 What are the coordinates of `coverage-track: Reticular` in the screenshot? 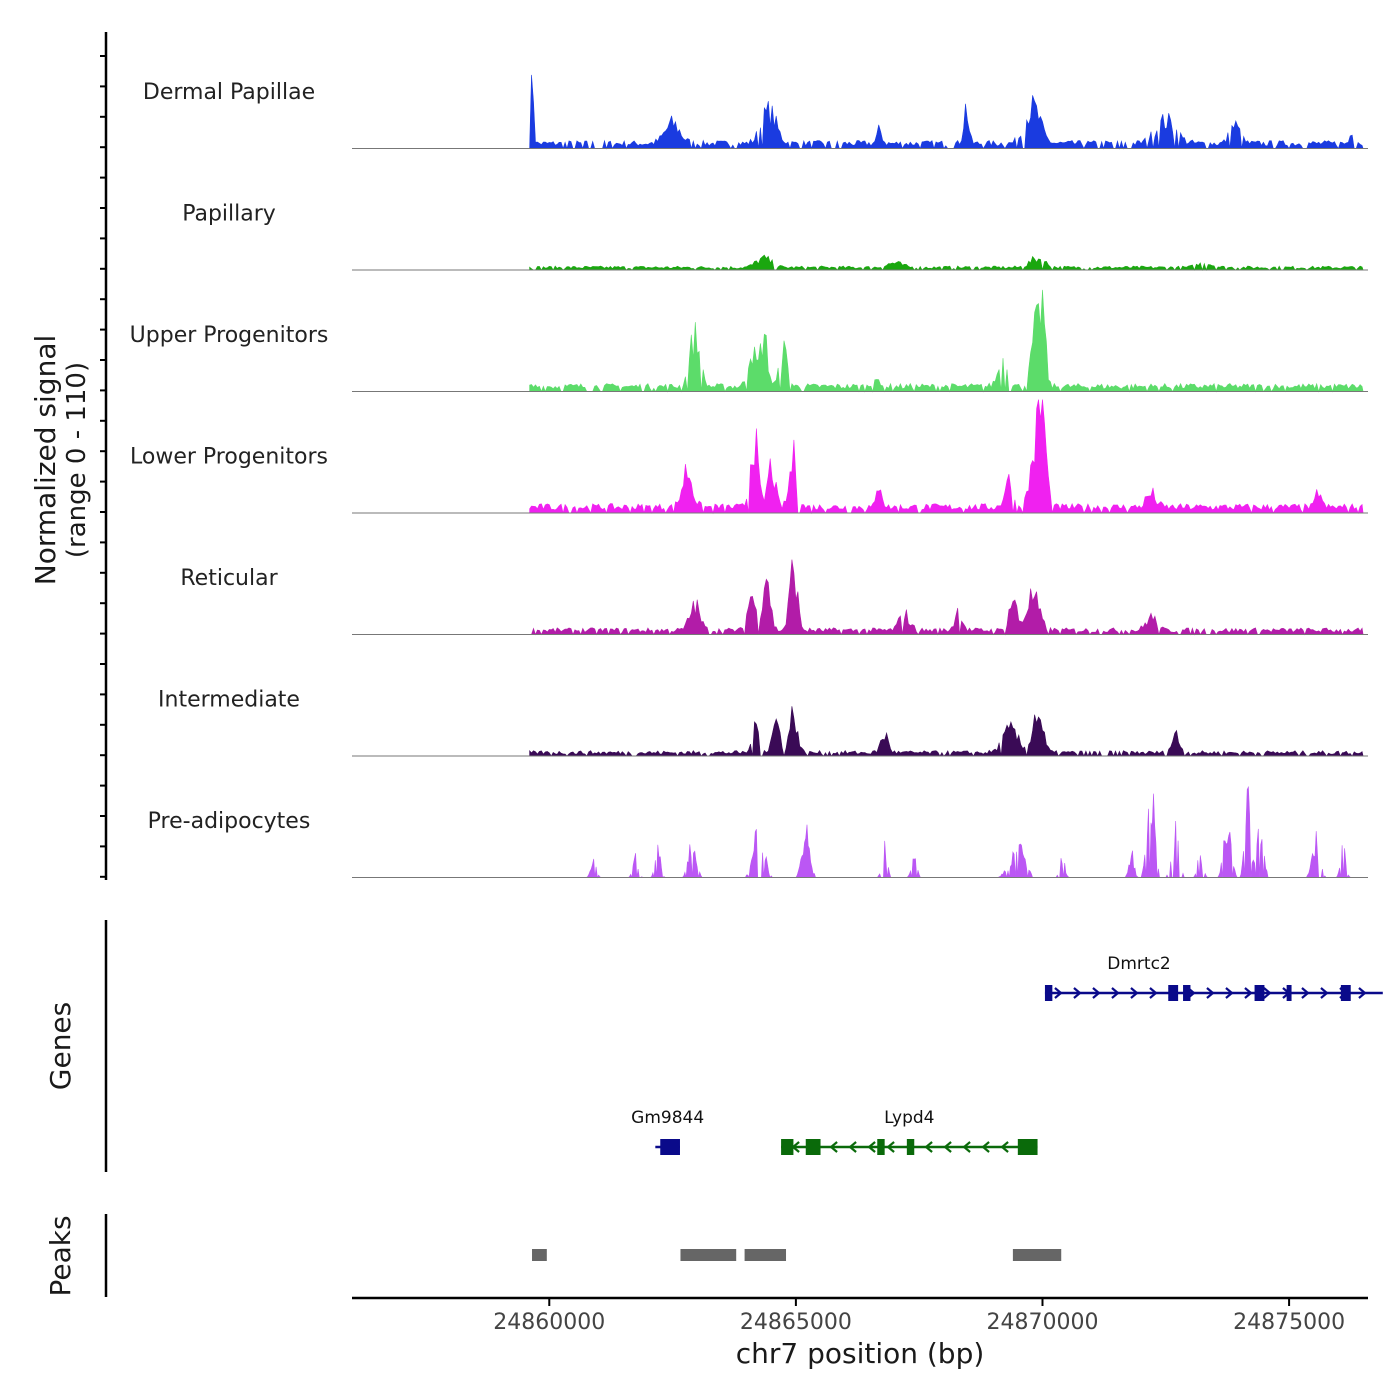 It's located at (774, 597).